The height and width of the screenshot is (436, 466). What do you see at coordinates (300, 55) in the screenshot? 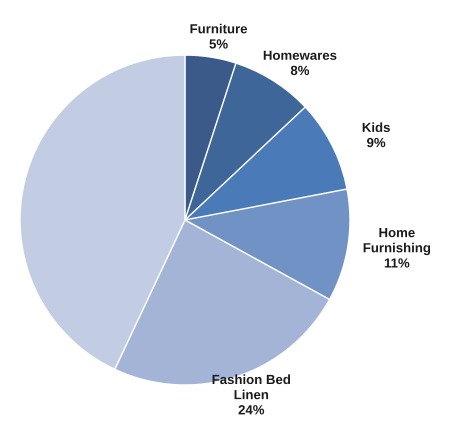
I see `slice-label: Homewares` at bounding box center [300, 55].